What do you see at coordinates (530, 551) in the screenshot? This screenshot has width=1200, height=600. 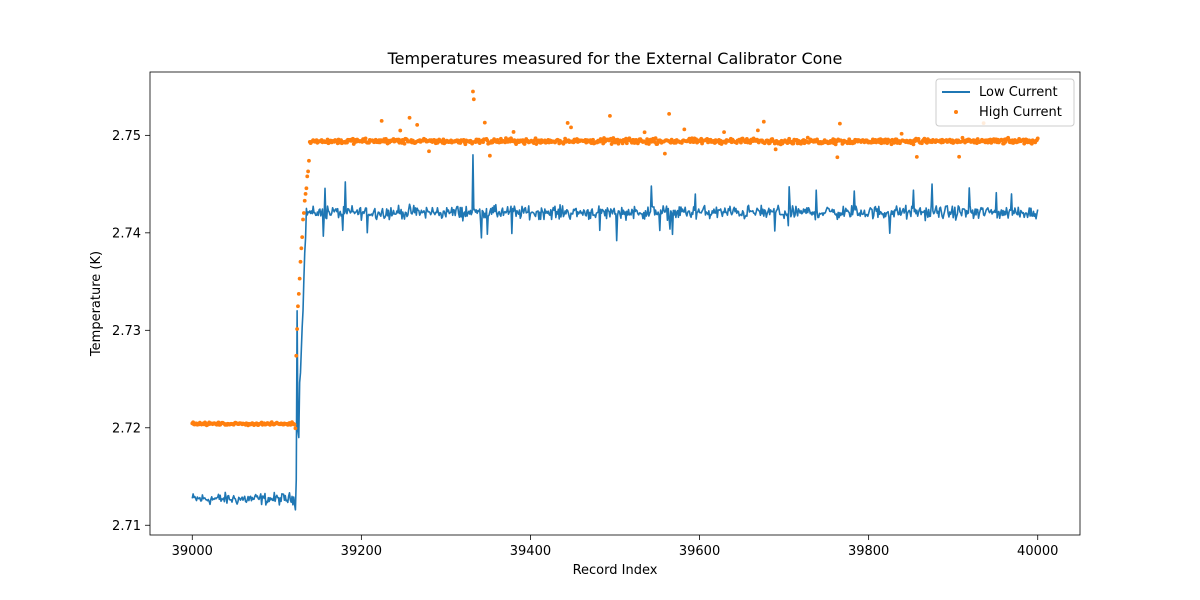 I see `x-tick-label-2: 39400` at bounding box center [530, 551].